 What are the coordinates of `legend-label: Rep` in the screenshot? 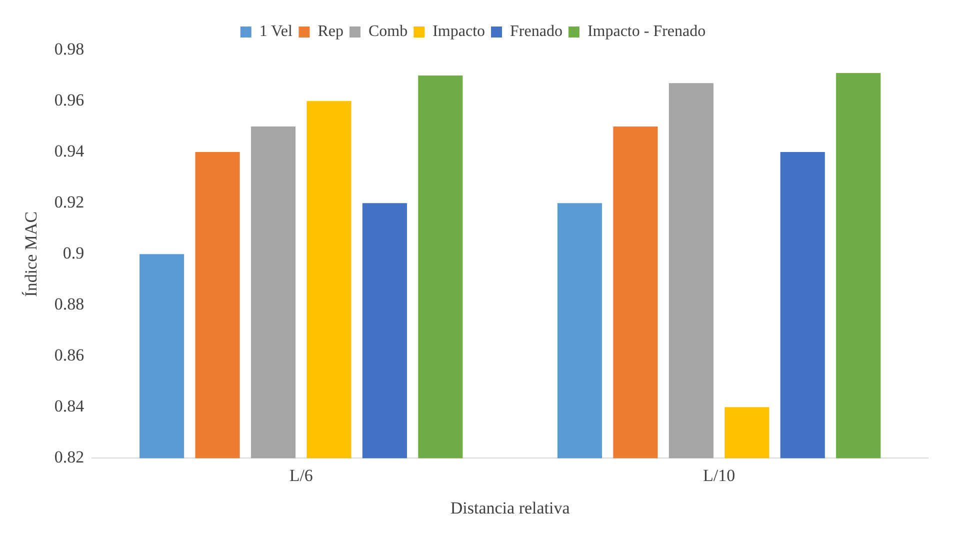 It's located at (331, 31).